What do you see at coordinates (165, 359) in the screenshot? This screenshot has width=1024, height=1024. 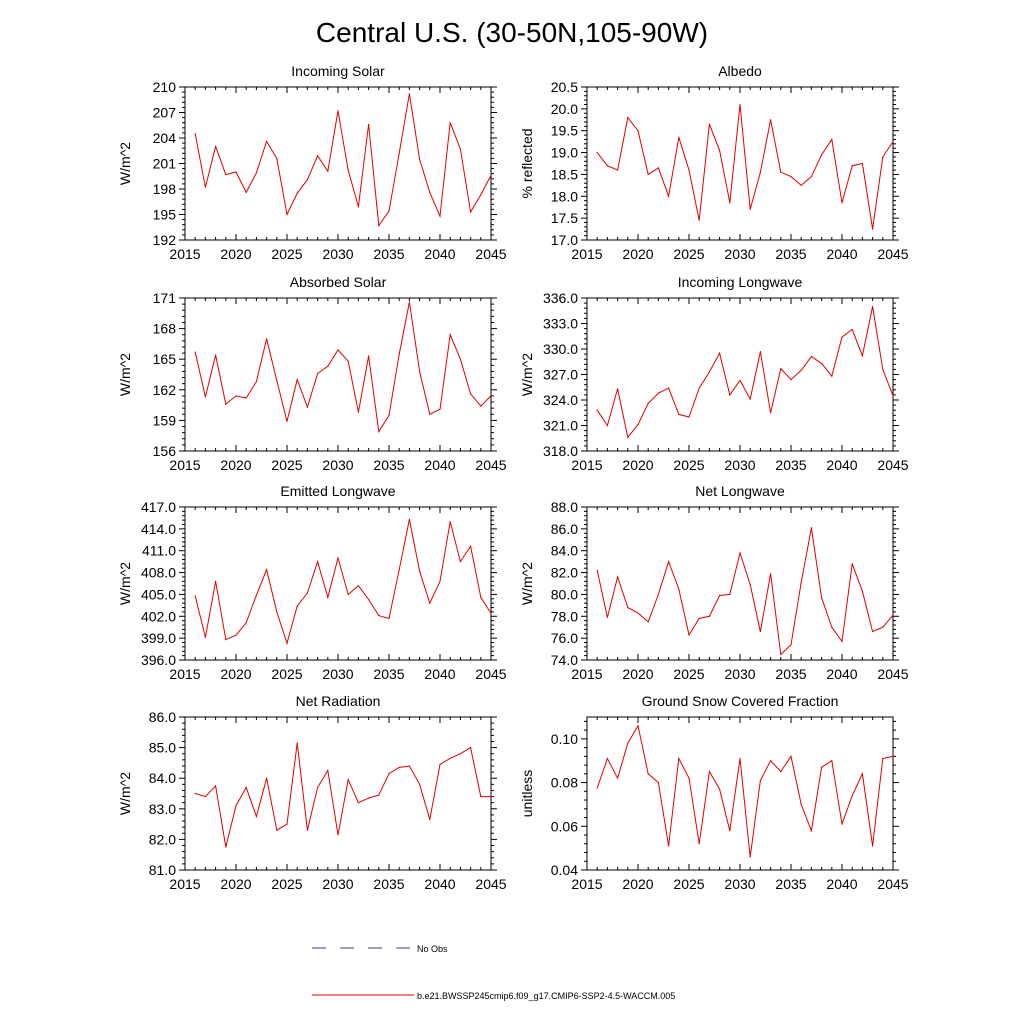 I see `y-tick-label: 165` at bounding box center [165, 359].